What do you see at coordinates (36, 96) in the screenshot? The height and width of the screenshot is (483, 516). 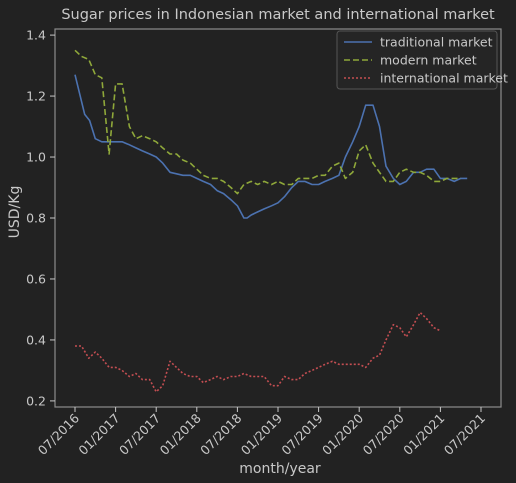 I see `y-tick-label: 1.2` at bounding box center [36, 96].